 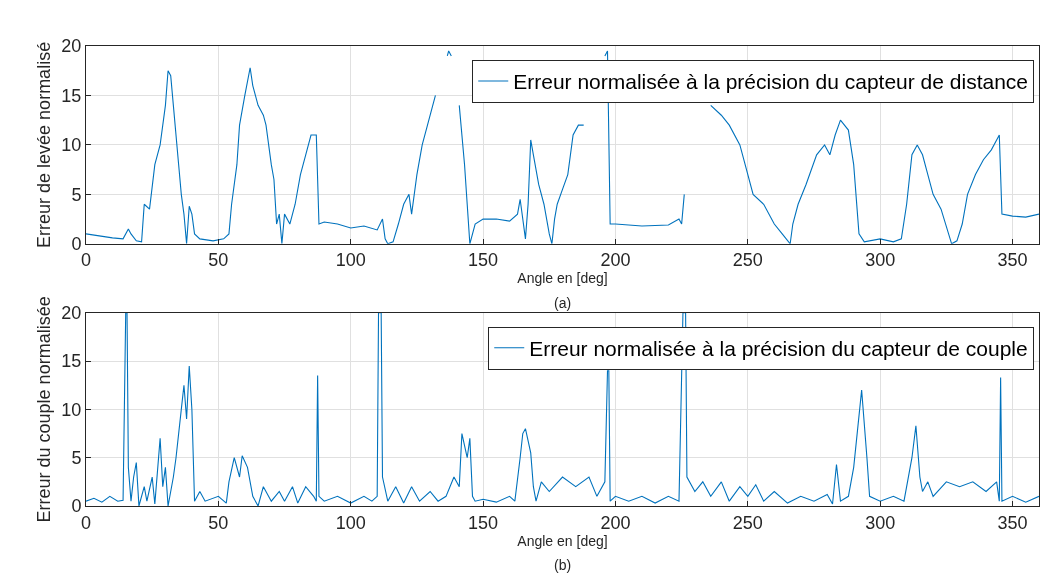 What do you see at coordinates (43, 144) in the screenshot?
I see `y-axis-title: Erreur de levée normalisé` at bounding box center [43, 144].